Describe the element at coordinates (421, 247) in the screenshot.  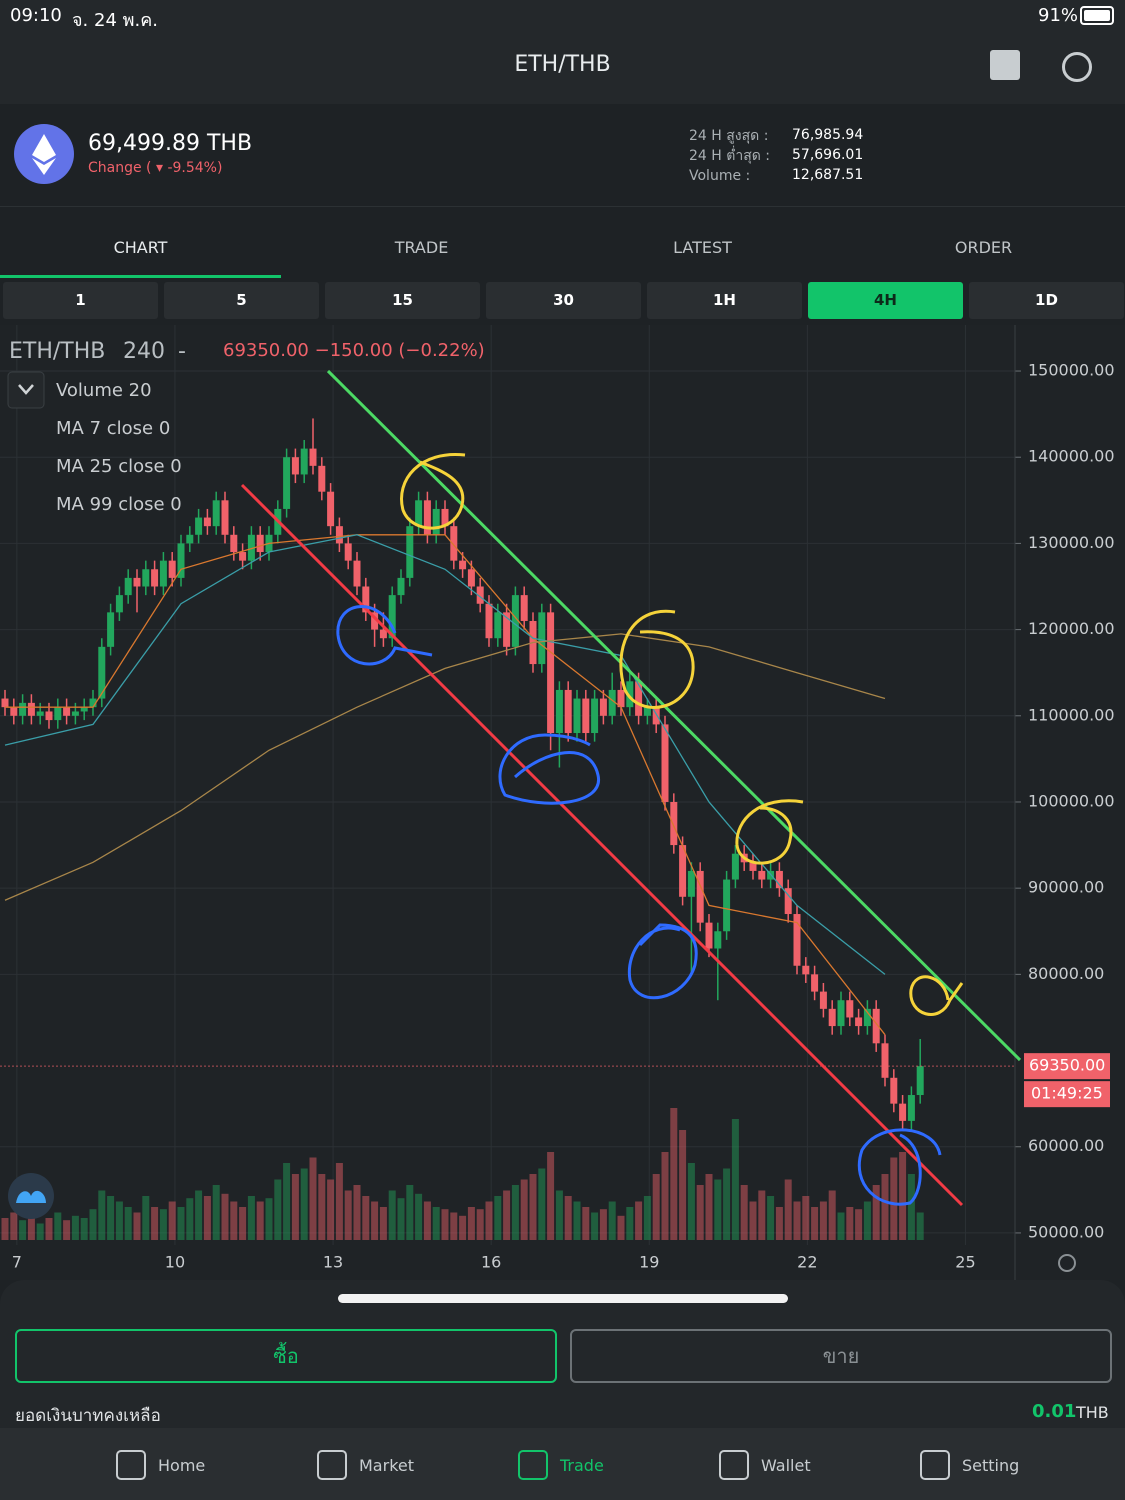
I see `tab: TRADE` at that location.